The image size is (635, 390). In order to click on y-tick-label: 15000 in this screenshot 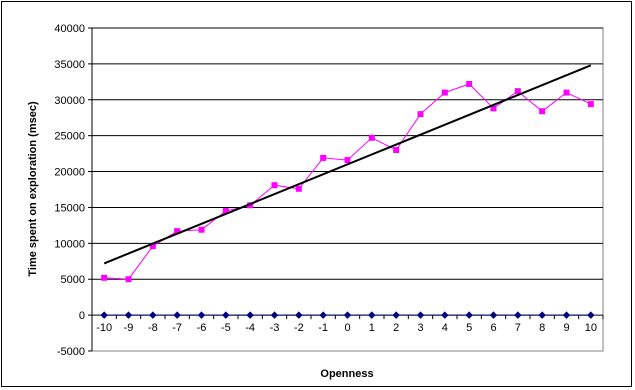, I will do `click(69, 208)`.